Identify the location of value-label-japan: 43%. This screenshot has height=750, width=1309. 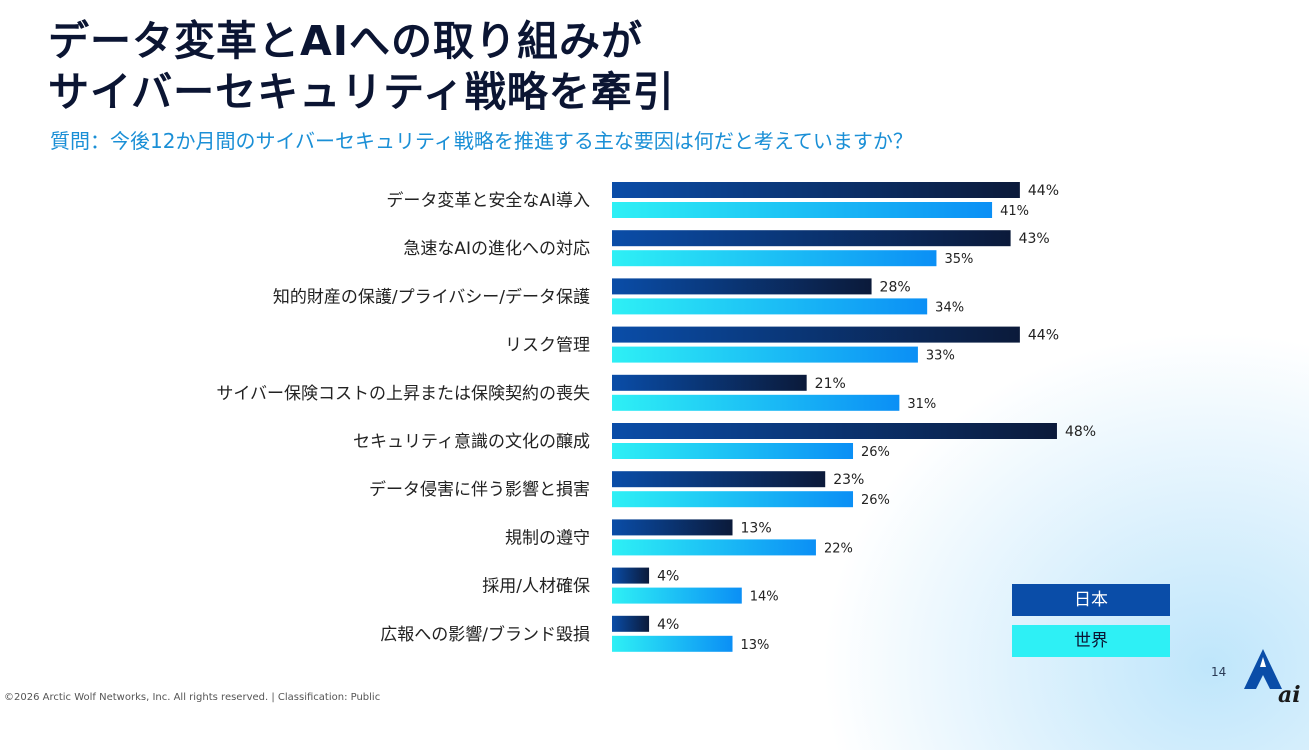
(1034, 239).